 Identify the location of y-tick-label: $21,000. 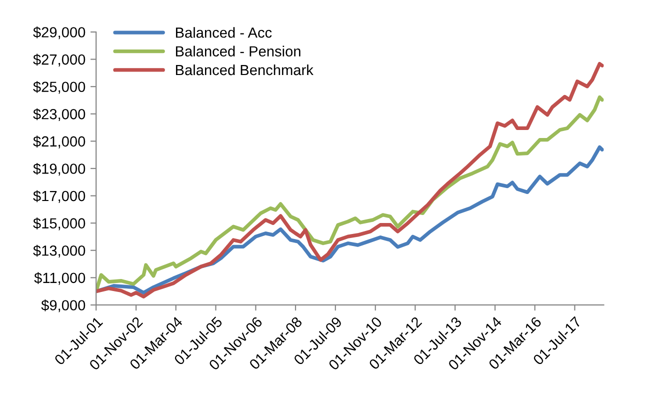
(59, 142).